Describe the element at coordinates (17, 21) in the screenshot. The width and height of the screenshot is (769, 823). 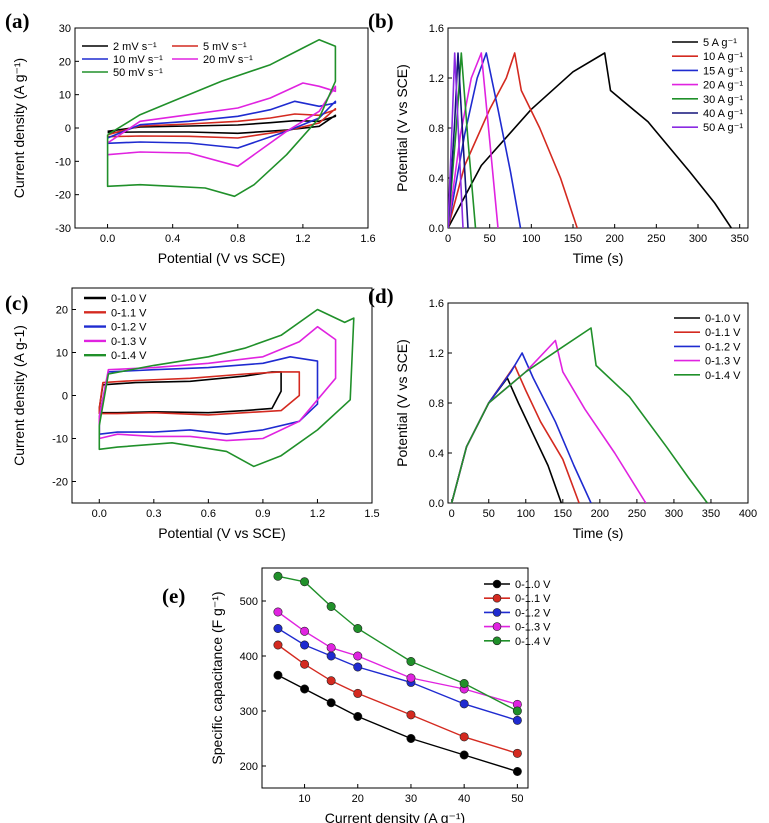
I see `panel-label: (a)` at that location.